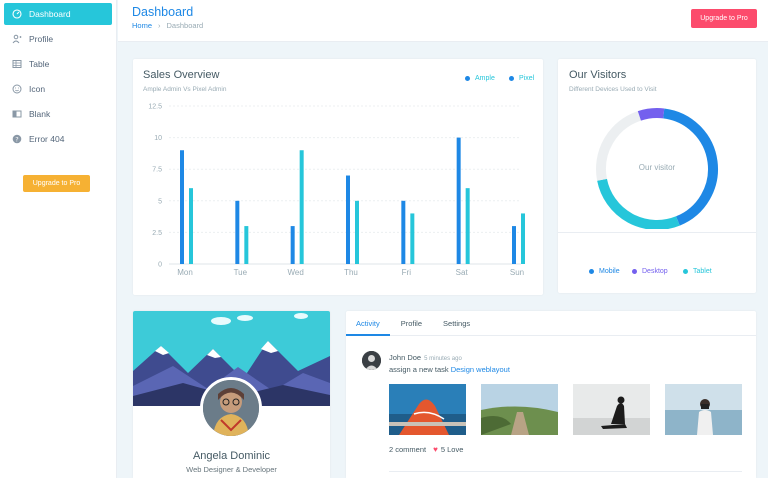 The width and height of the screenshot is (768, 478). I want to click on page-header: Dashboard Home › Dashboard Upgrade to Pro, so click(443, 21).